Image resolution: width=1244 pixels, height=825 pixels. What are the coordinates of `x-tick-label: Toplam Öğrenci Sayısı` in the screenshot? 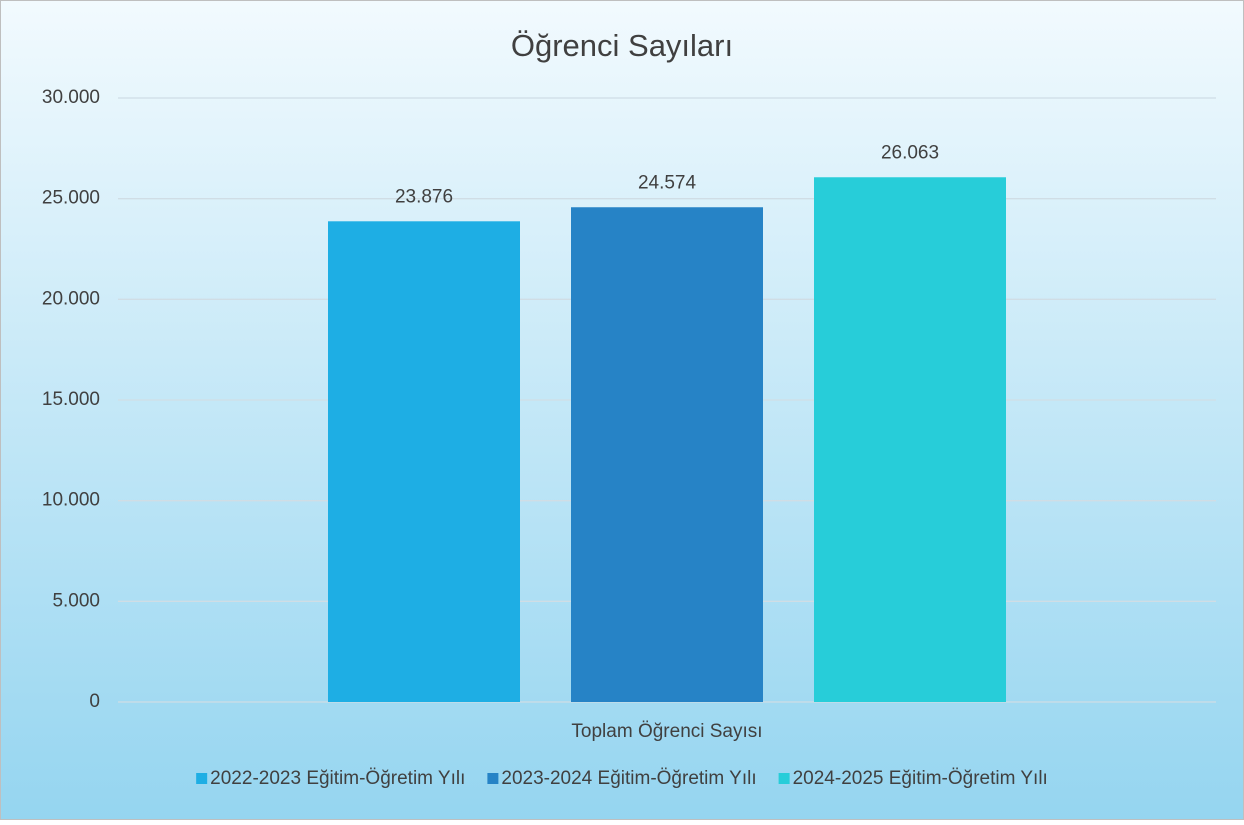 It's located at (666, 731).